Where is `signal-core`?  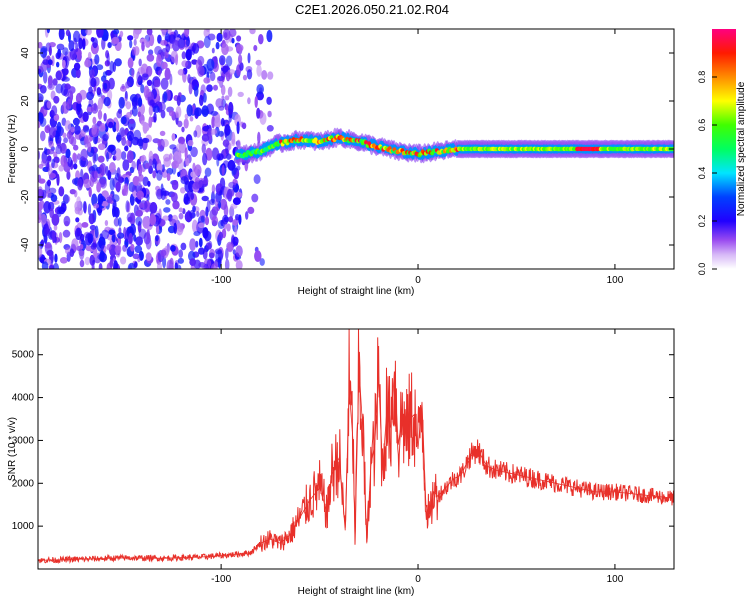
signal-core is located at coordinates (366, 142).